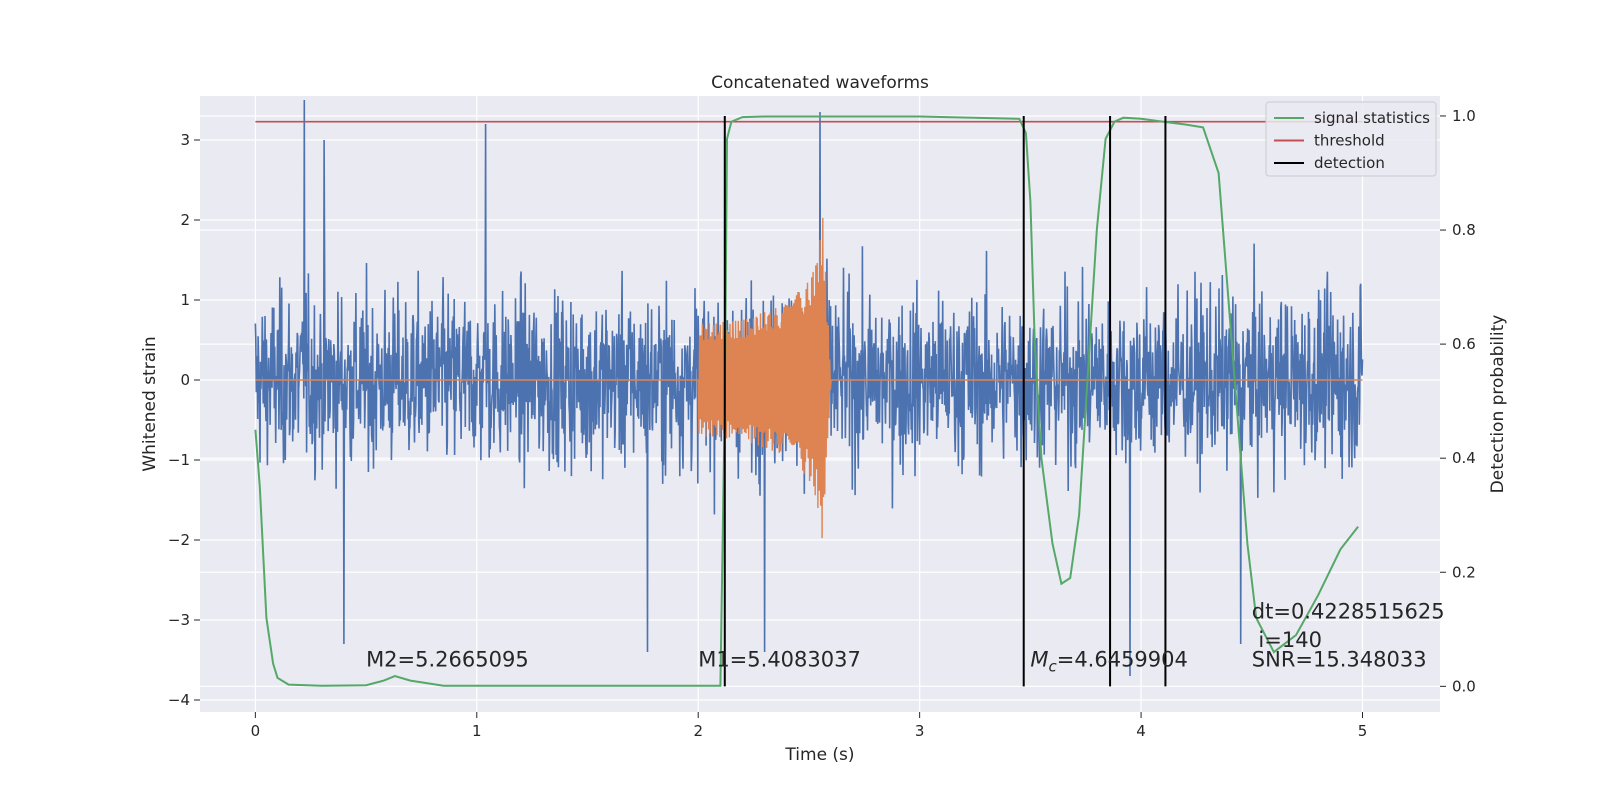 The width and height of the screenshot is (1600, 800). What do you see at coordinates (1349, 163) in the screenshot?
I see `legend-label: detection` at bounding box center [1349, 163].